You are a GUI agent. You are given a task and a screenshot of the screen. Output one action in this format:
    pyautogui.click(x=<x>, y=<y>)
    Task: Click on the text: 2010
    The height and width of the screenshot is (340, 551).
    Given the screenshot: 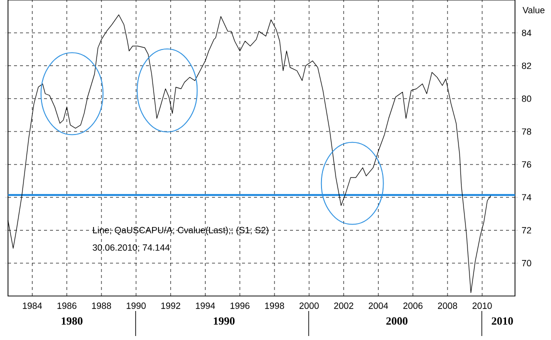 What is the action you would take?
    pyautogui.click(x=502, y=321)
    